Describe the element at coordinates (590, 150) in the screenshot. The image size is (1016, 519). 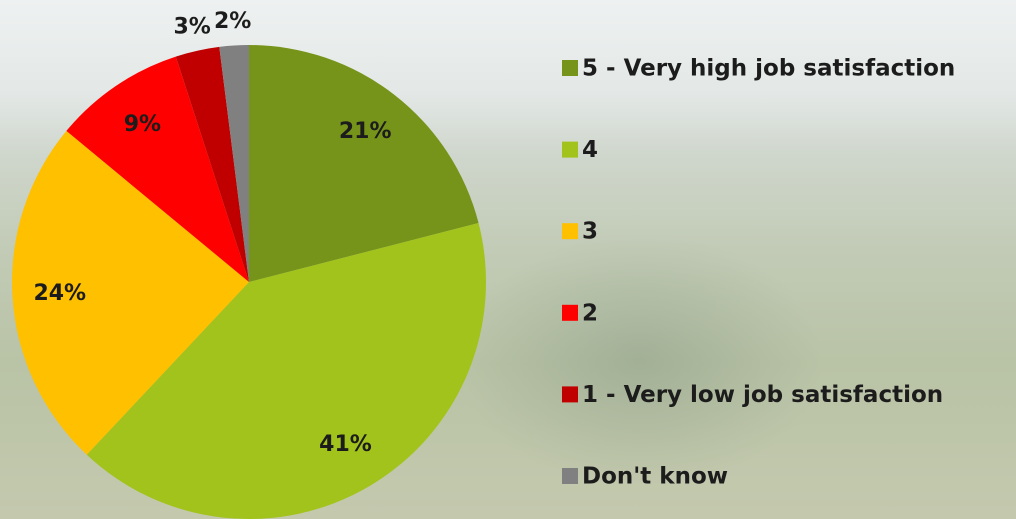
I see `legend-label: 4` at that location.